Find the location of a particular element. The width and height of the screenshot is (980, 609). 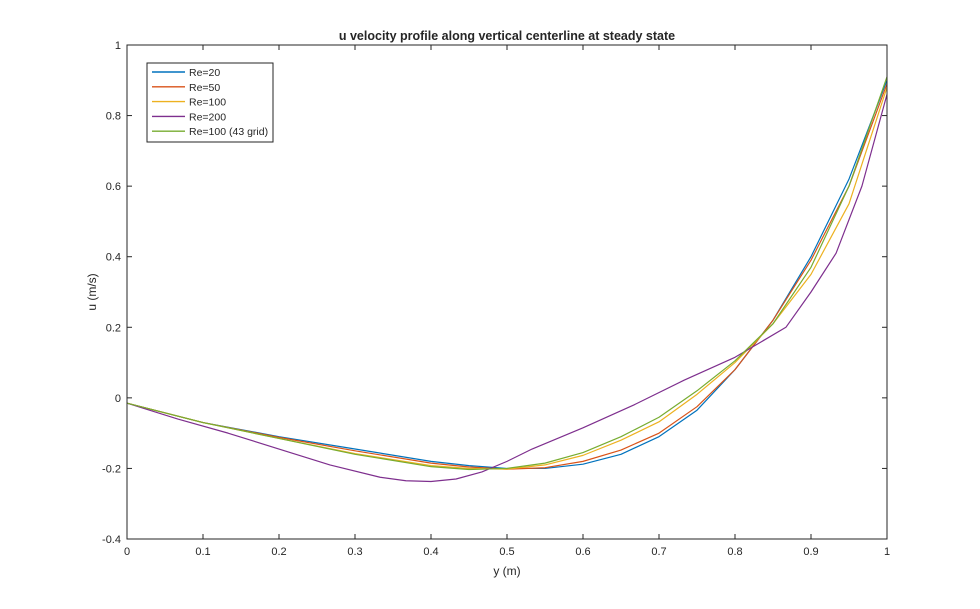

x-tick-label: 0.9 is located at coordinates (810, 552).